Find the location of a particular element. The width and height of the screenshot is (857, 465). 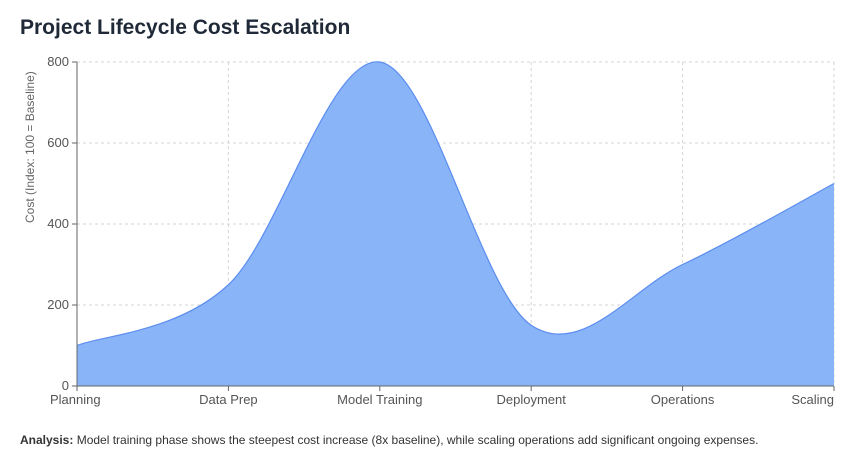

y-tick-label-4: 800 is located at coordinates (58, 61).